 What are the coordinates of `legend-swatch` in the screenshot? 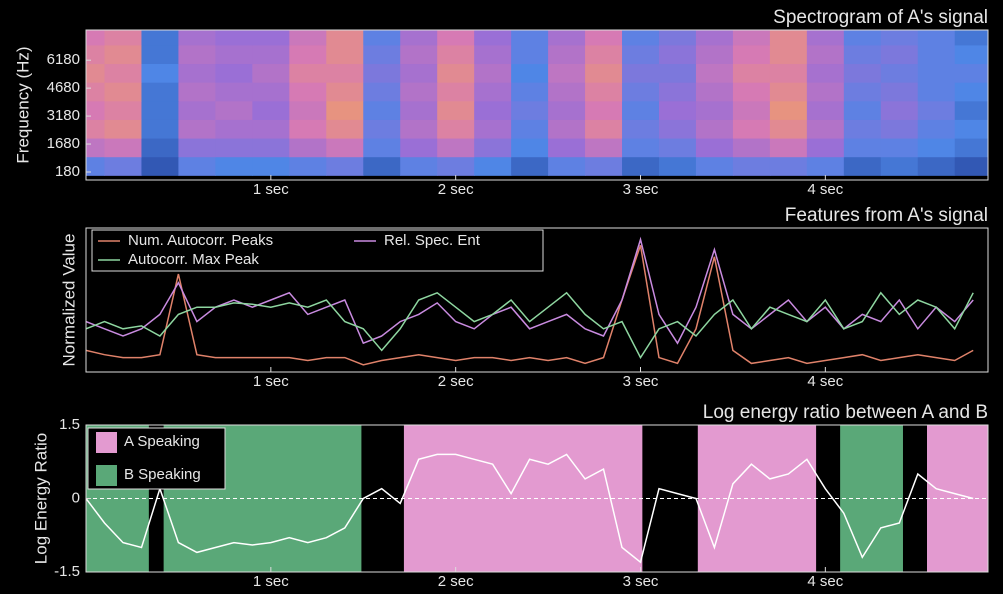 It's located at (106, 442).